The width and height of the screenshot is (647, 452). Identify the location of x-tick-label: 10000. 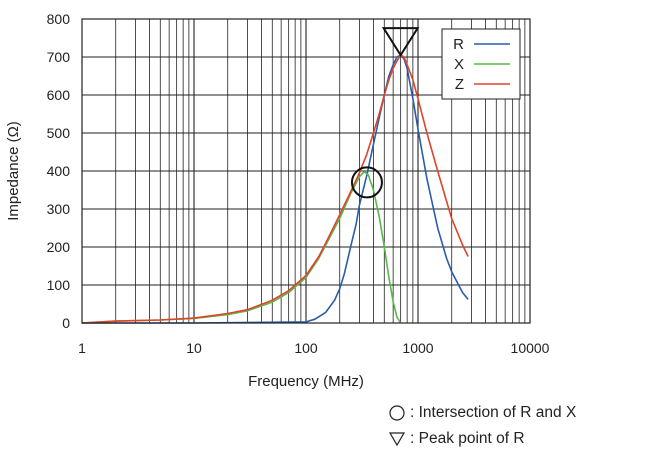
(530, 348).